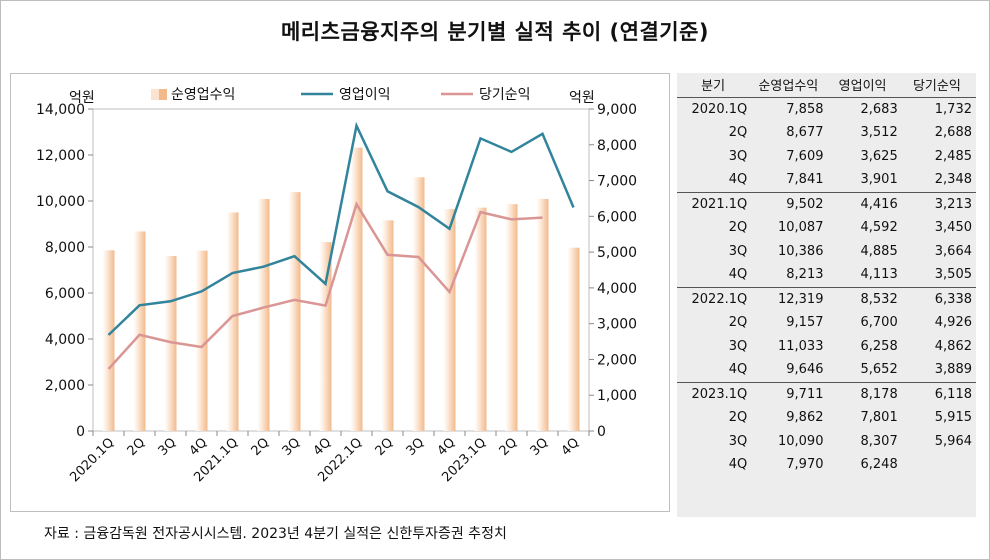 Image resolution: width=990 pixels, height=560 pixels. Describe the element at coordinates (826, 157) in the screenshot. I see `table-row: 3Q 7,609 3,625 2,485` at that location.